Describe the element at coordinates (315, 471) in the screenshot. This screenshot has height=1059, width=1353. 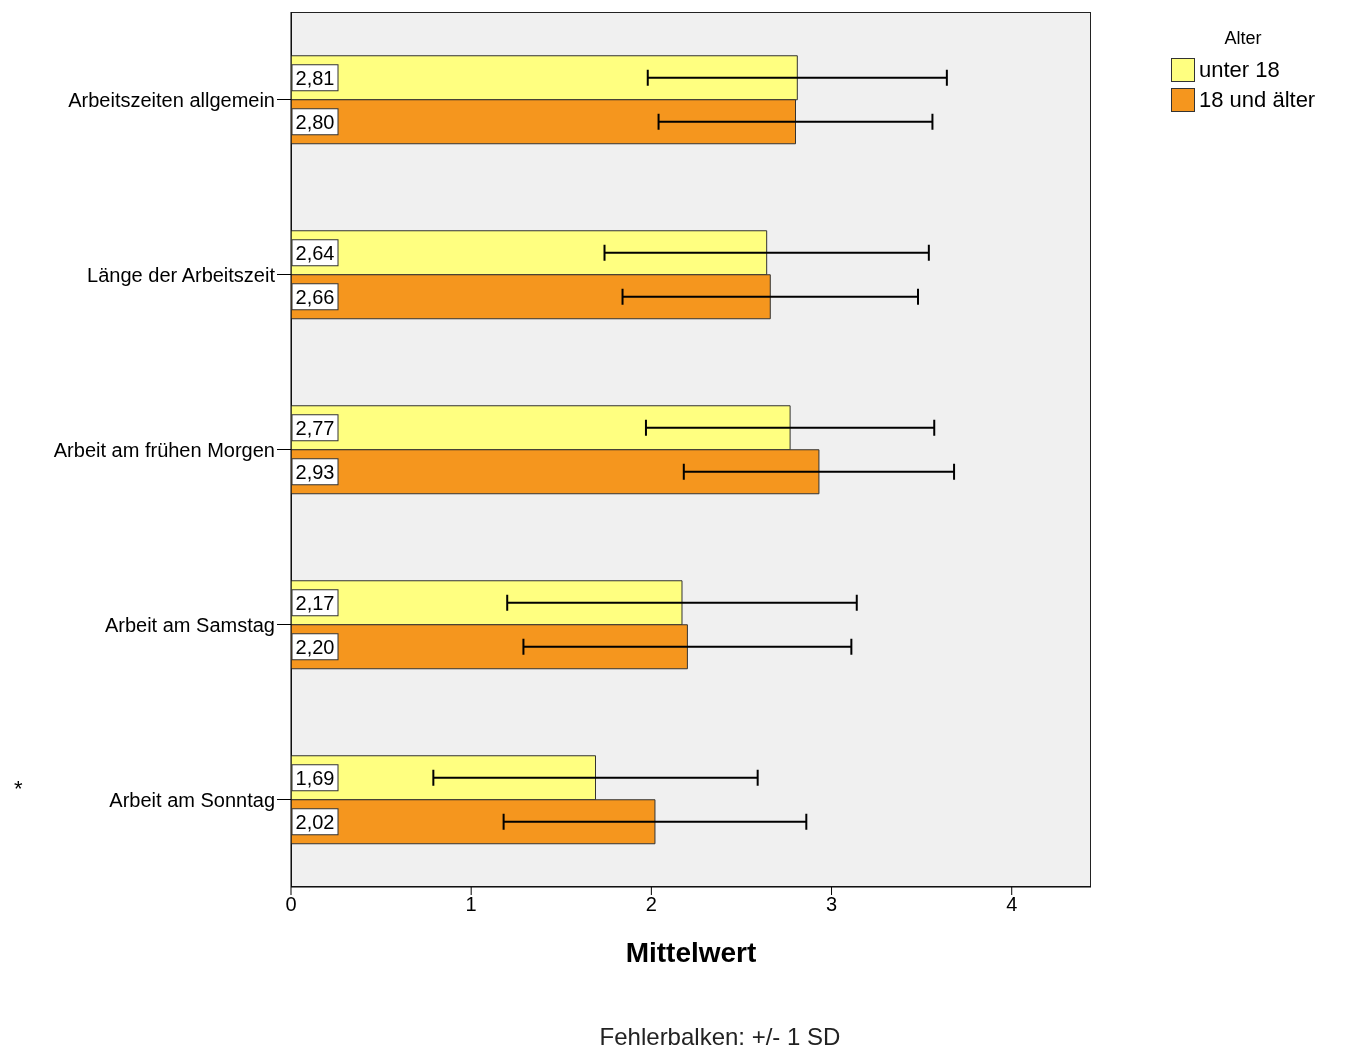
I see `data-label: 2,93` at that location.